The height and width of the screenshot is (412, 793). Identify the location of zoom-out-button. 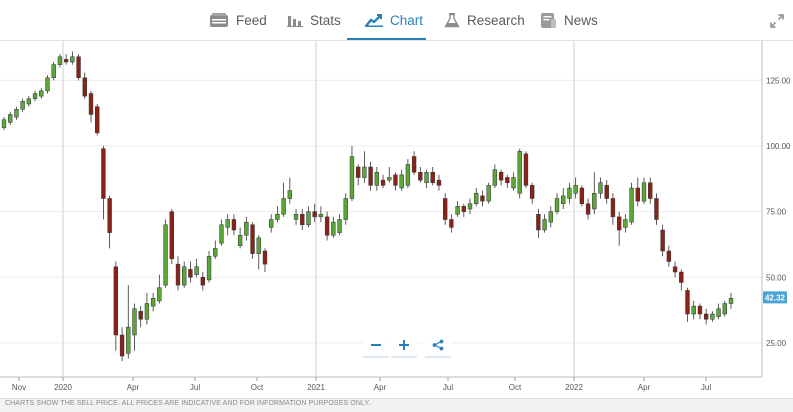
(376, 346).